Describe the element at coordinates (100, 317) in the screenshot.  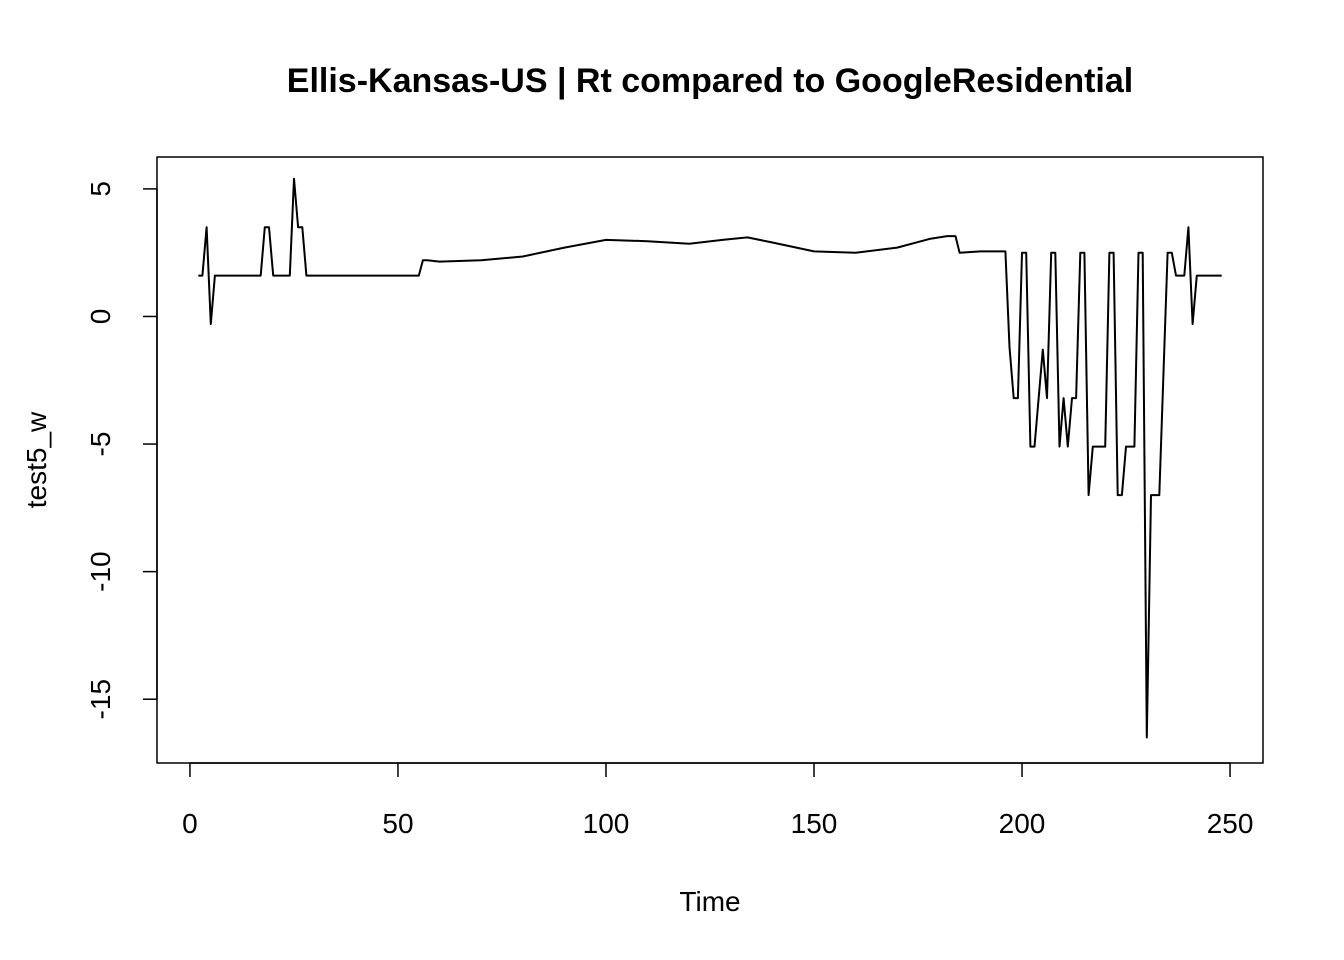
I see `y-tick-label: 0` at that location.